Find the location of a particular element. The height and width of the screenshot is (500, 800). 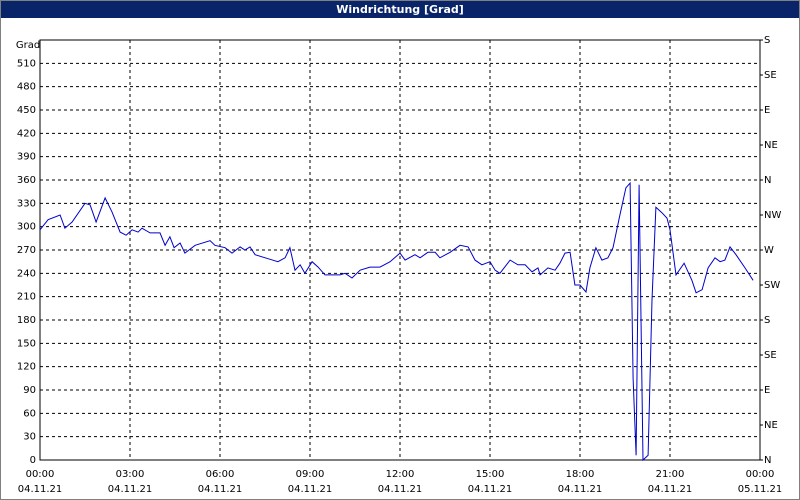

y-tick-label: 240 is located at coordinates (26, 273).